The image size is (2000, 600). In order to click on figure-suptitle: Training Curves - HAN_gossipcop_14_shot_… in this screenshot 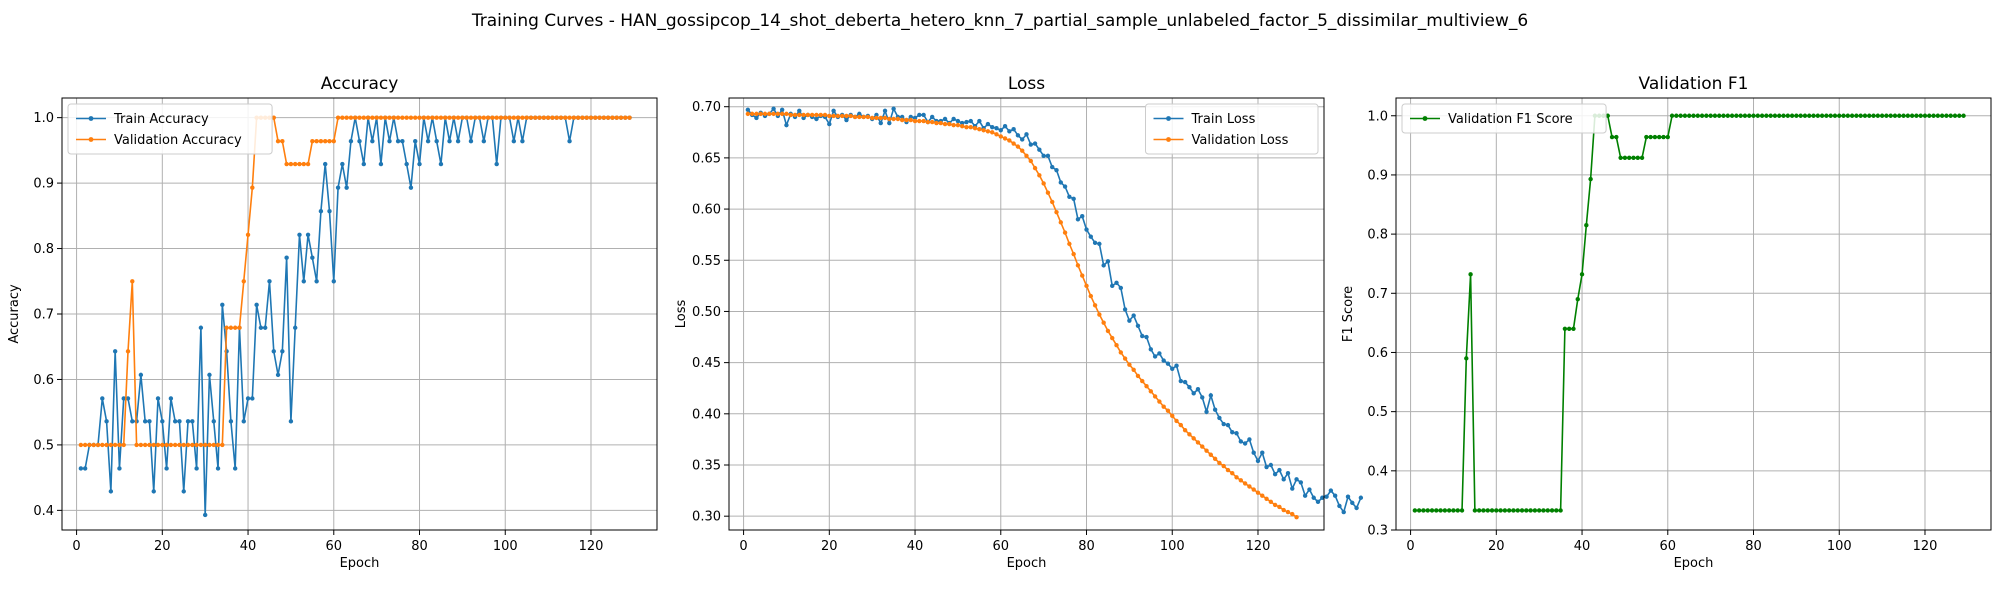, I will do `click(999, 21)`.